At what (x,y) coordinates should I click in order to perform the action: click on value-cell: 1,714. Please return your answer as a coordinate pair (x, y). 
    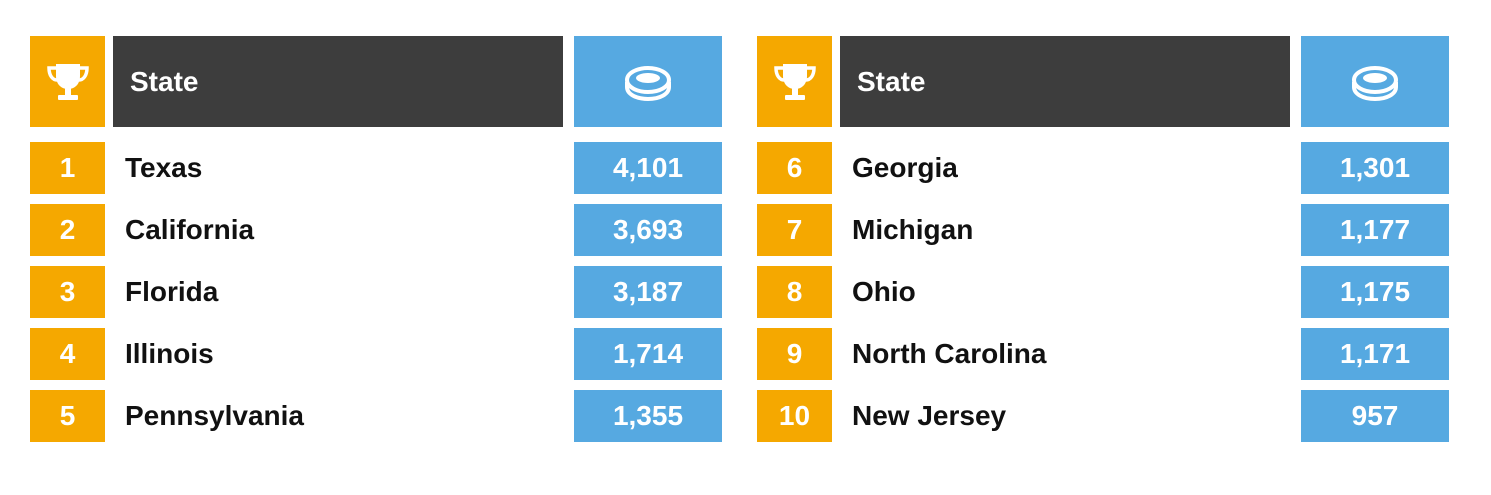
    Looking at the image, I should click on (648, 354).